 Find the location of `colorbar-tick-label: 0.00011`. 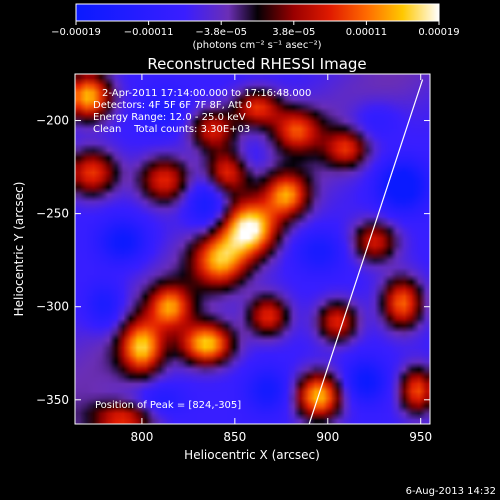

colorbar-tick-label: 0.00011 is located at coordinates (366, 32).